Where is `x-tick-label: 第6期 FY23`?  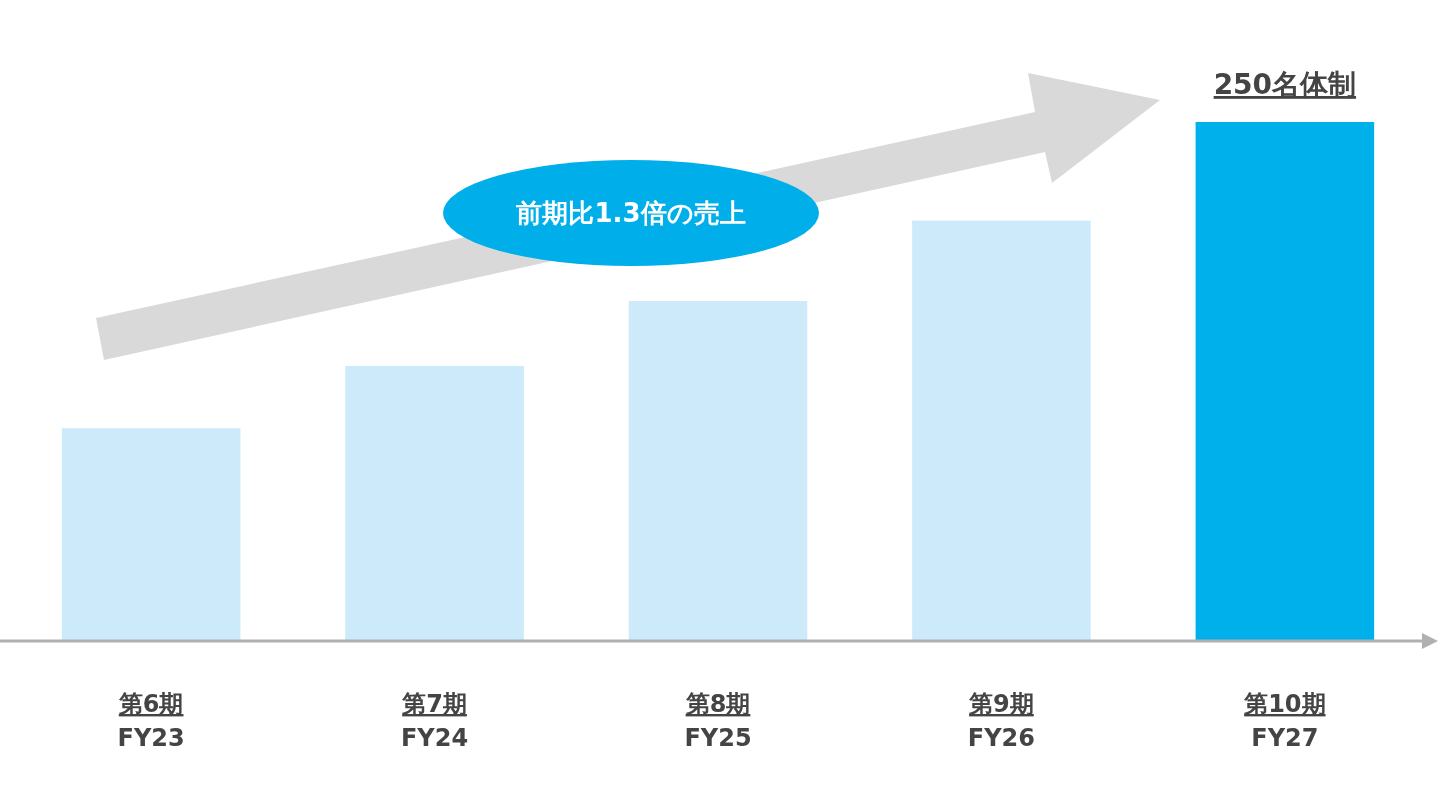 x-tick-label: 第6期 FY23 is located at coordinates (151, 721).